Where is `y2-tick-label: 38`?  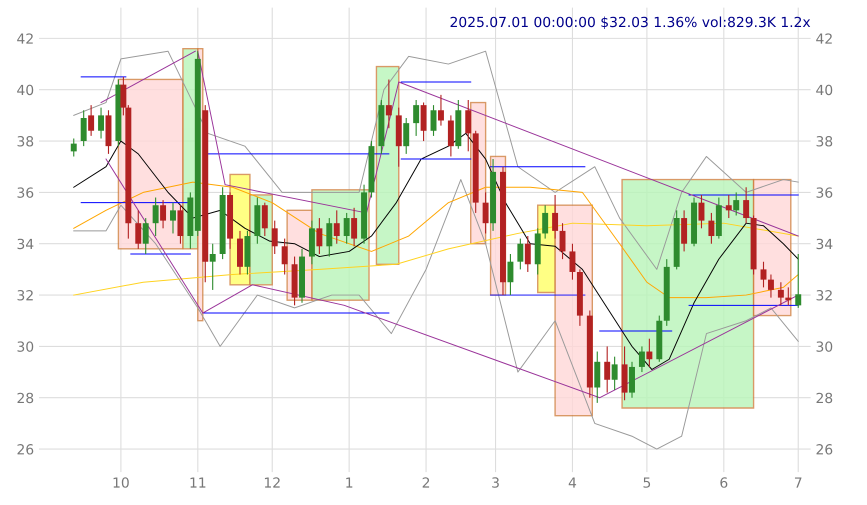
y2-tick-label: 38 is located at coordinates (824, 141).